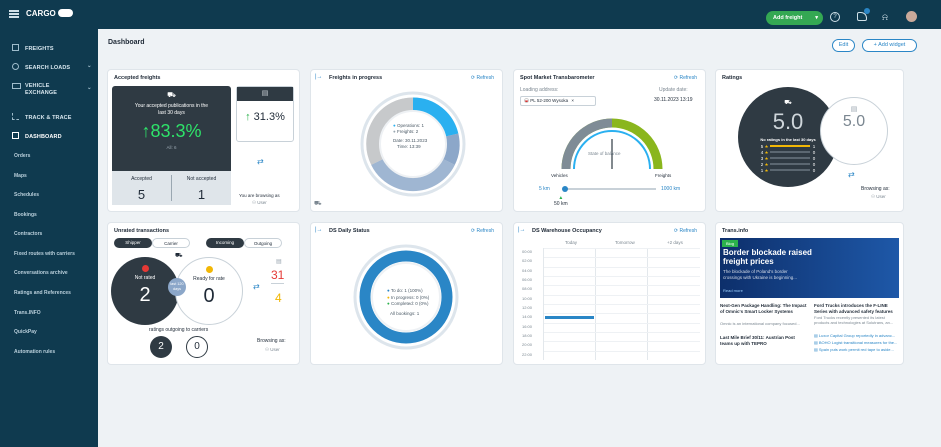 Image resolution: width=941 pixels, height=447 pixels. What do you see at coordinates (20, 176) in the screenshot?
I see `sidebar-sub-maps: Maps` at bounding box center [20, 176].